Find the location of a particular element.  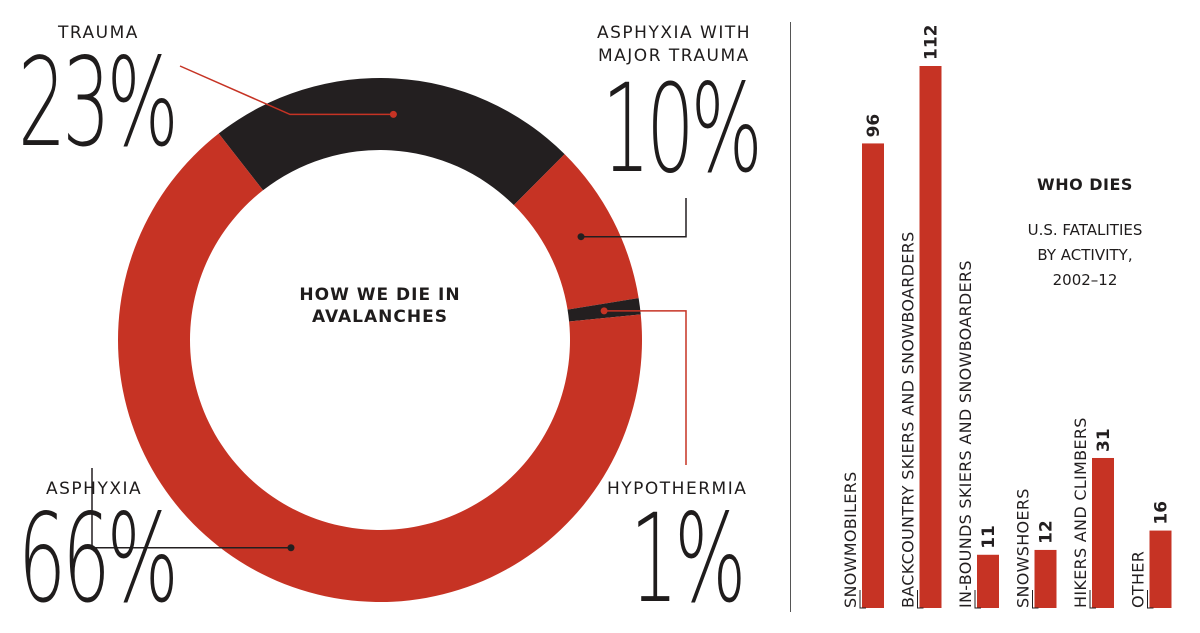

hypothermia-label: HYPOTHERMIA is located at coordinates (677, 489).